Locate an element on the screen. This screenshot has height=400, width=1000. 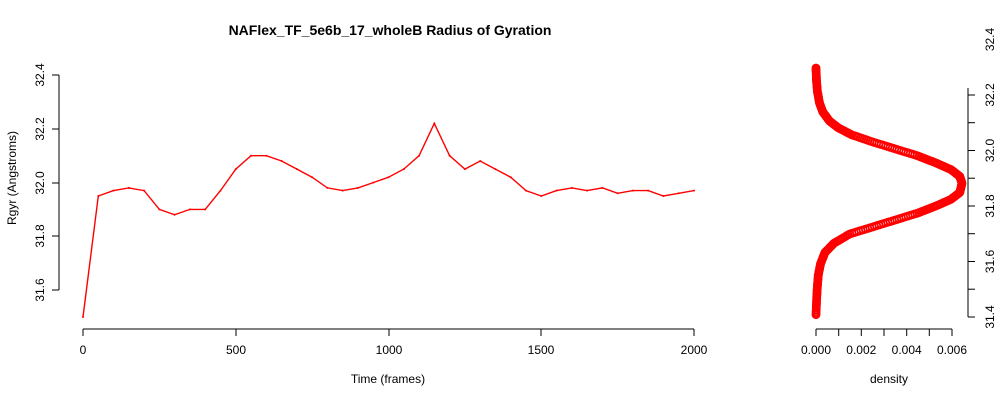
y-tick-label: 32.4 is located at coordinates (40, 75).